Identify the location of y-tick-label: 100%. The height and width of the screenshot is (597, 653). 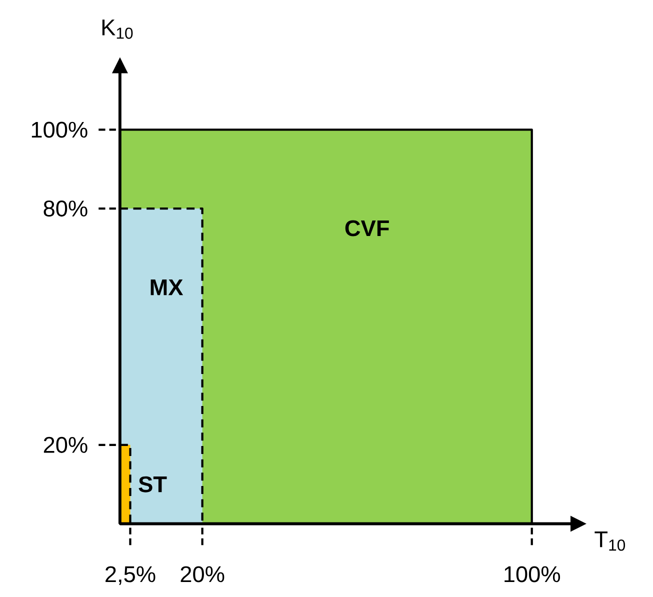
(60, 130).